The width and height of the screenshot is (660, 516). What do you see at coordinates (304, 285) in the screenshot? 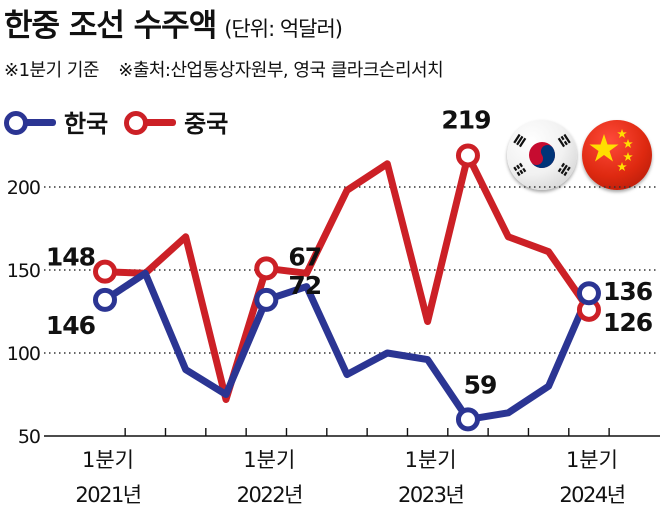
I see `data-label: 72` at bounding box center [304, 285].